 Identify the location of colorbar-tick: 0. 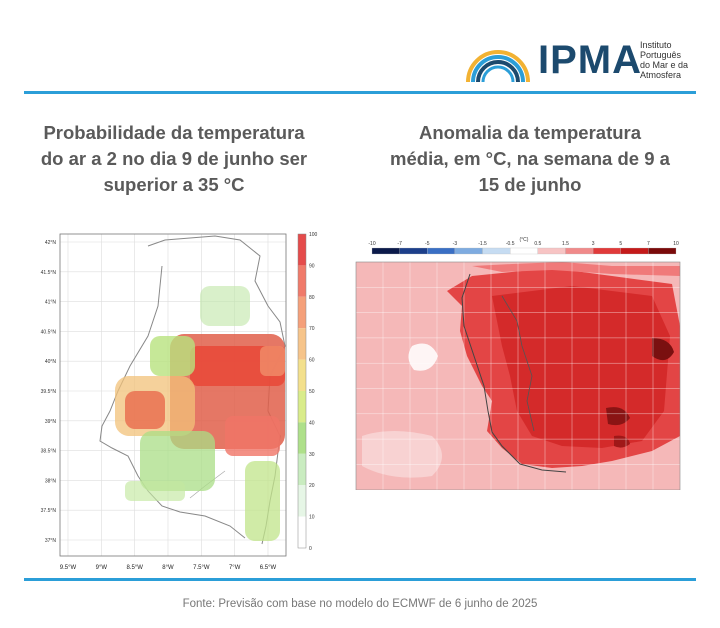
(310, 549).